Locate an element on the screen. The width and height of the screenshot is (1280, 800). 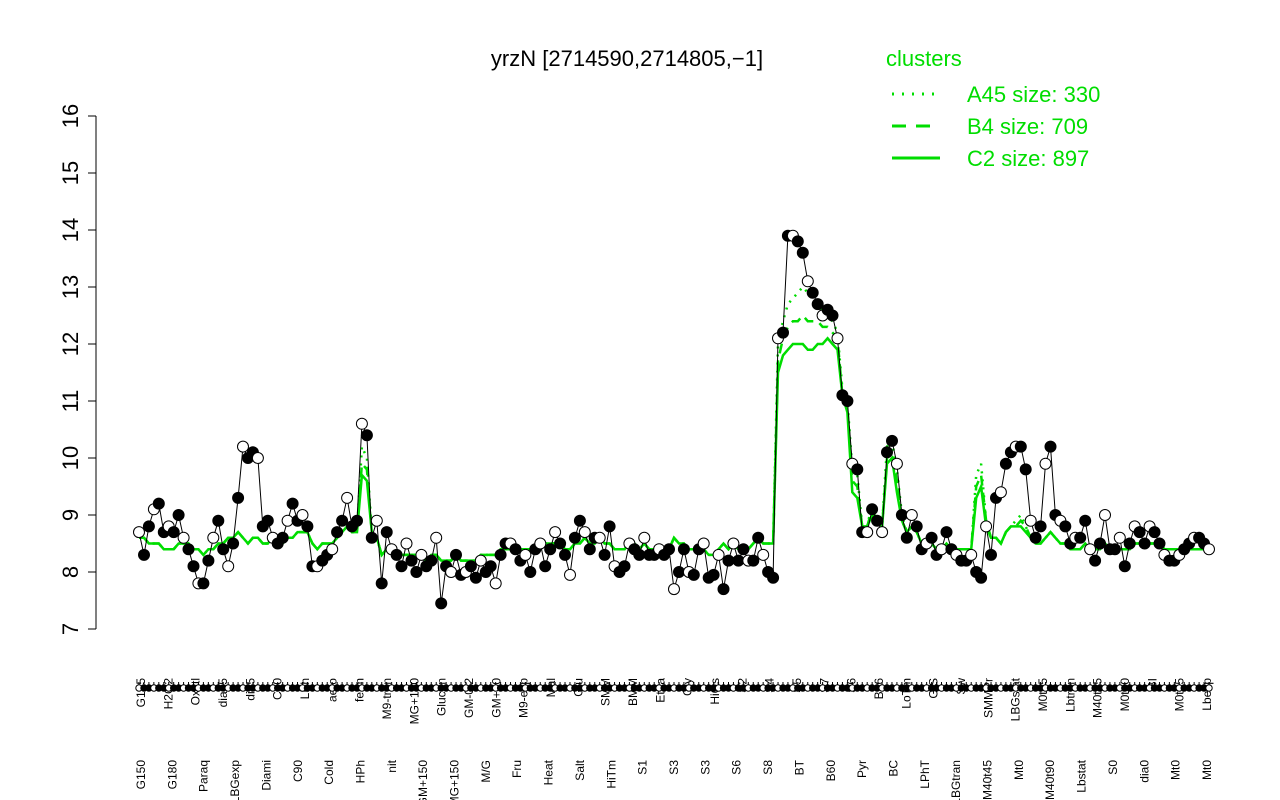
x-tick-label: MG+120 is located at coordinates (414, 701).